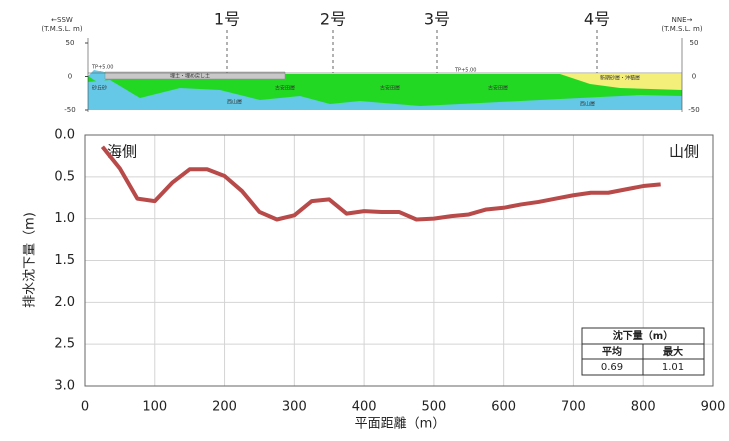 This screenshot has height=441, width=729. I want to click on table-title: 沈下量（m）, so click(643, 335).